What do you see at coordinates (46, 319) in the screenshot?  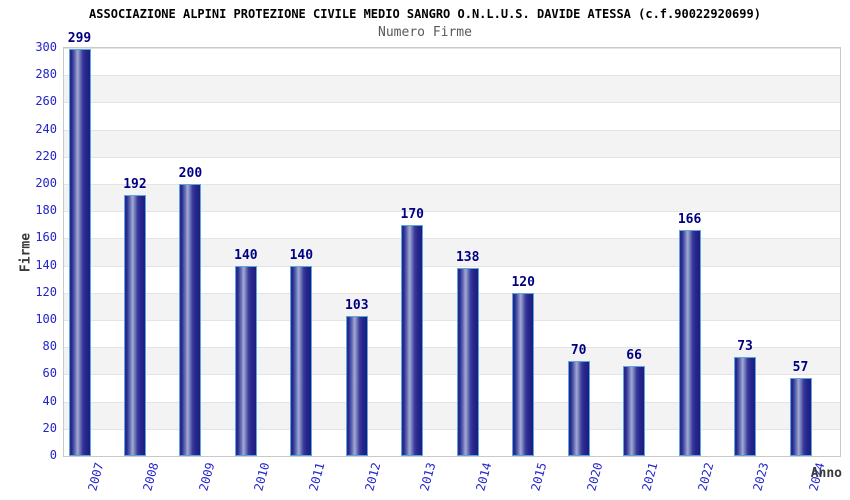 I see `y-tick-label: 100` at bounding box center [46, 319].